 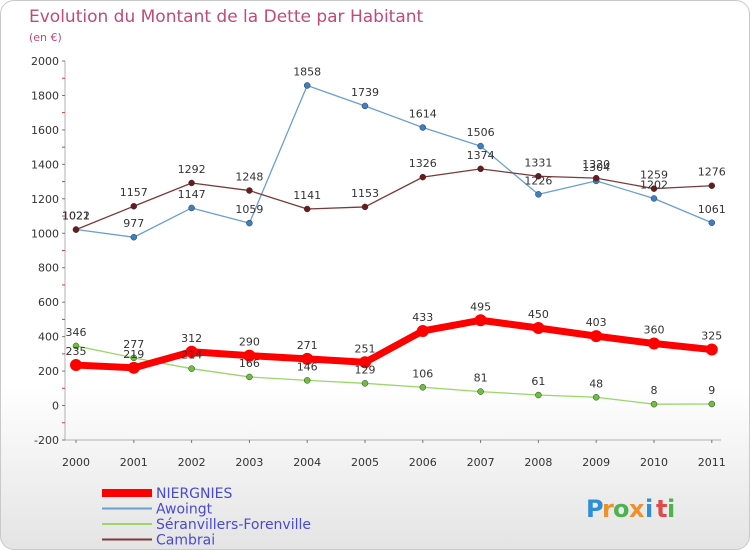 What do you see at coordinates (654, 390) in the screenshot?
I see `data-label-s-ranvillers-forenville: 8` at bounding box center [654, 390].